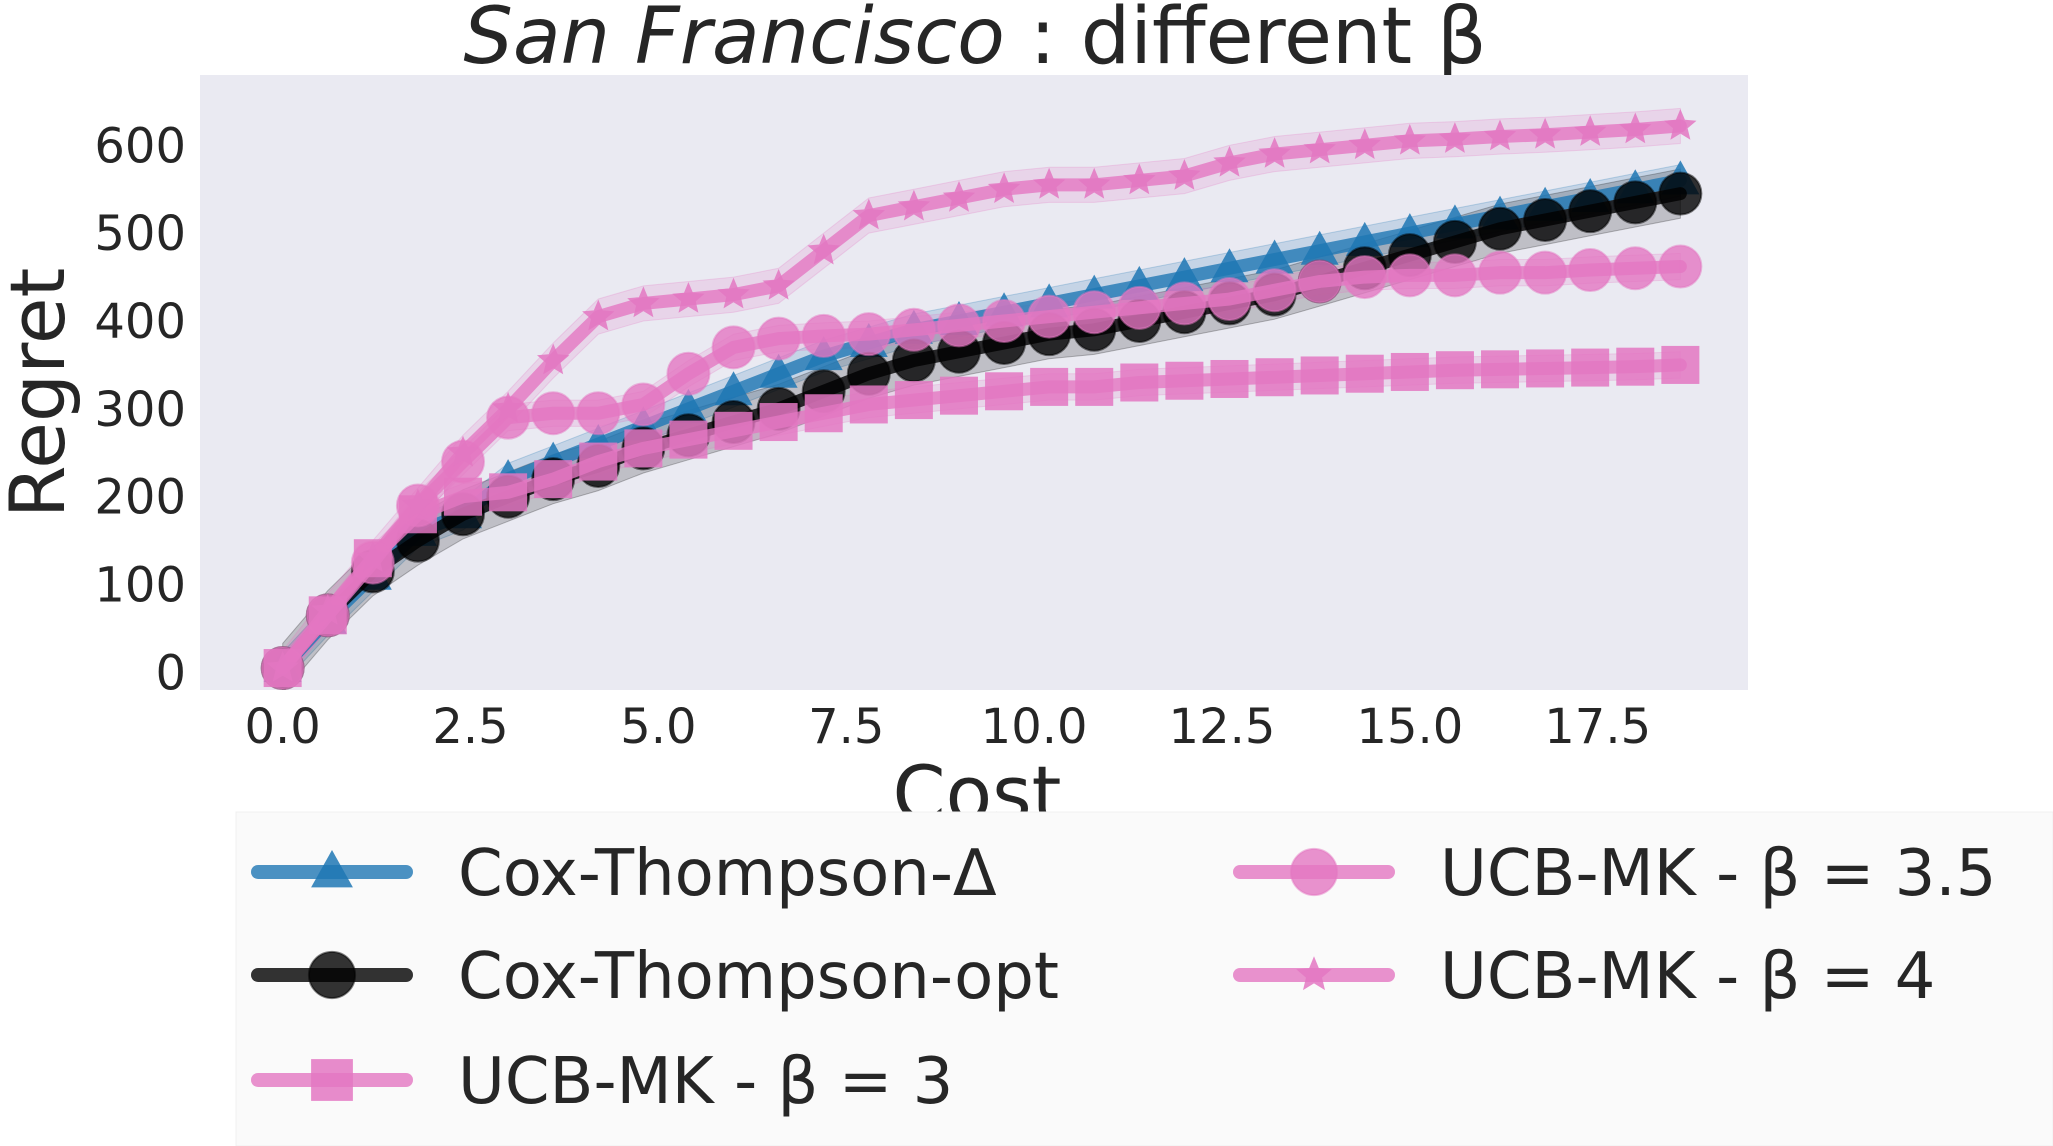 This screenshot has height=1146, width=2053. What do you see at coordinates (282, 727) in the screenshot?
I see `x-tick-label: 0.0` at bounding box center [282, 727].